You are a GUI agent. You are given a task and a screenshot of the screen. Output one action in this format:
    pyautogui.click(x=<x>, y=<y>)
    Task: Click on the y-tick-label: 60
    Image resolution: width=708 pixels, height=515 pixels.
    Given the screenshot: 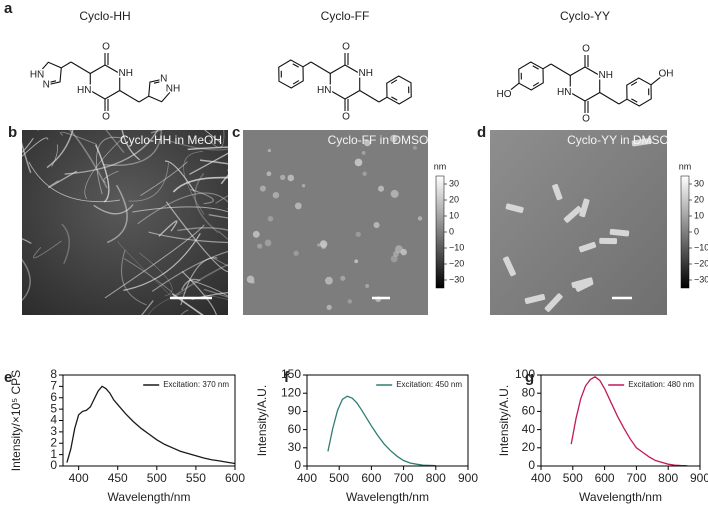 What is the action you would take?
    pyautogui.click(x=529, y=411)
    